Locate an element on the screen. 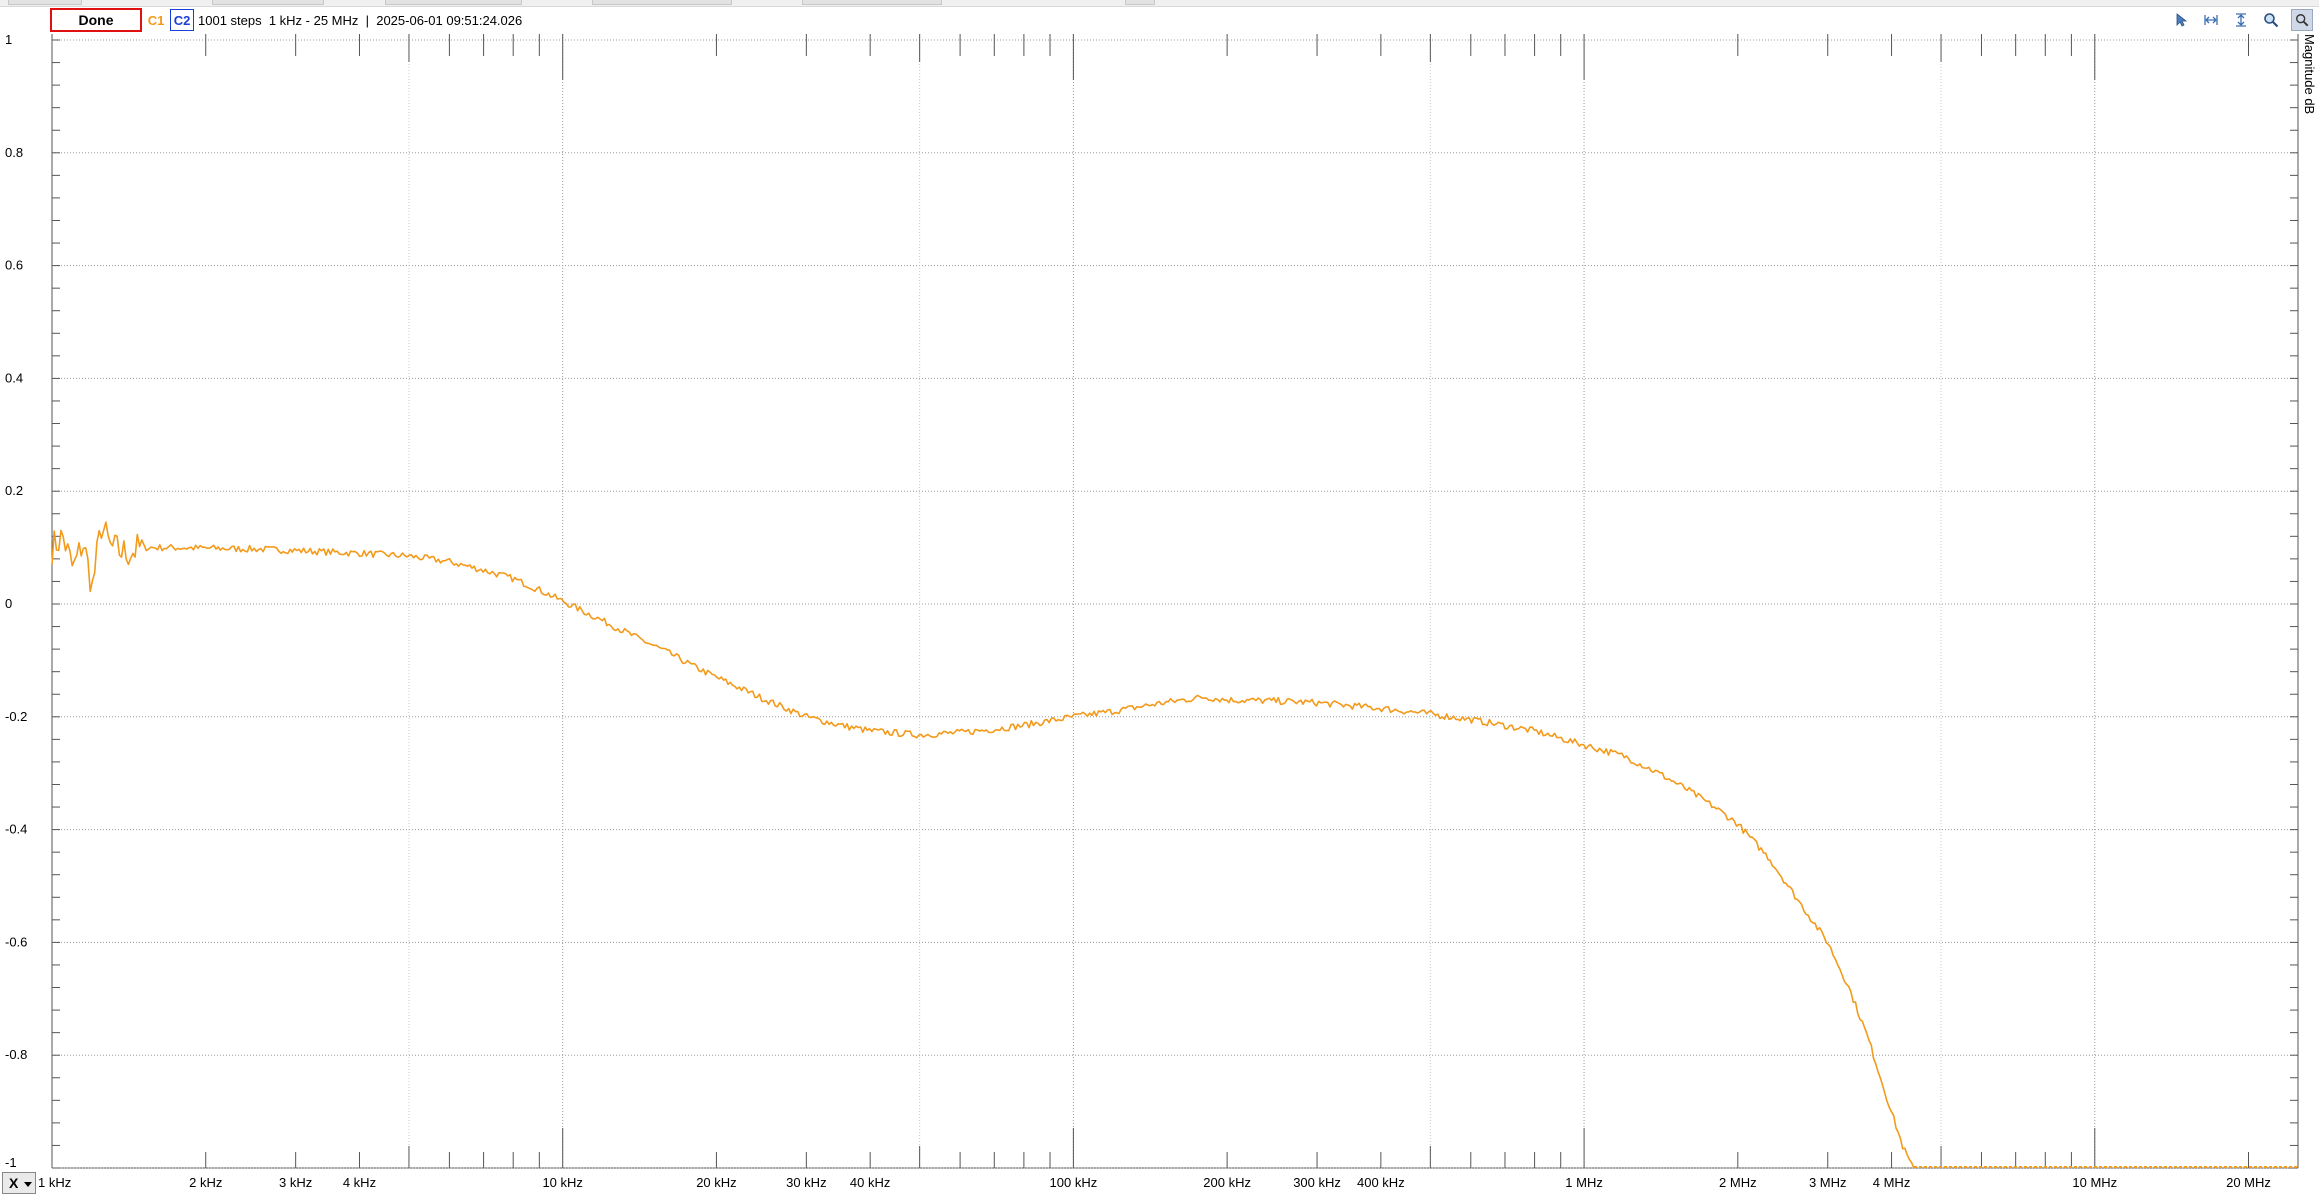 This screenshot has height=1201, width=2319. x-tick-label: 20 kHz is located at coordinates (716, 1182).